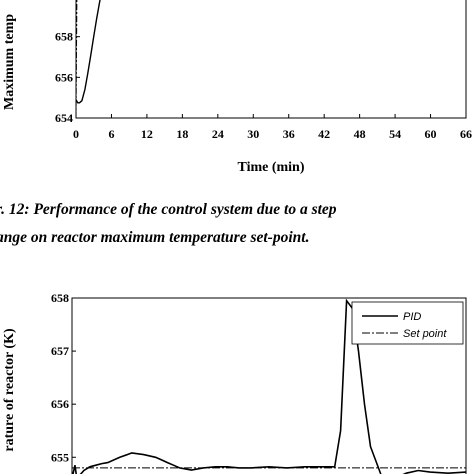  I want to click on x-tick-label: 48, so click(360, 134).